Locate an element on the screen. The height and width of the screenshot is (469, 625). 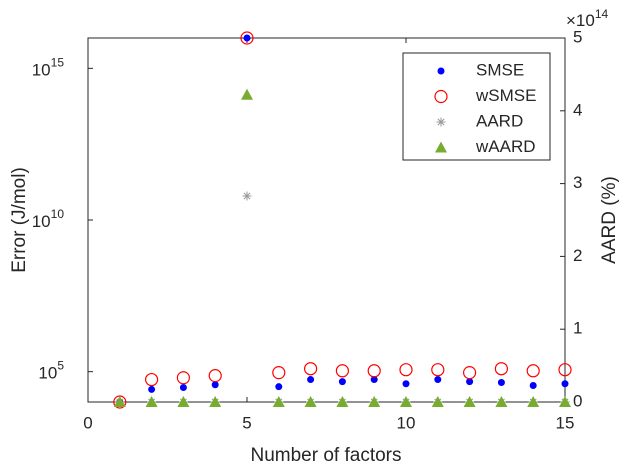
y2-multiplier-exponent: 14 is located at coordinates (602, 14).